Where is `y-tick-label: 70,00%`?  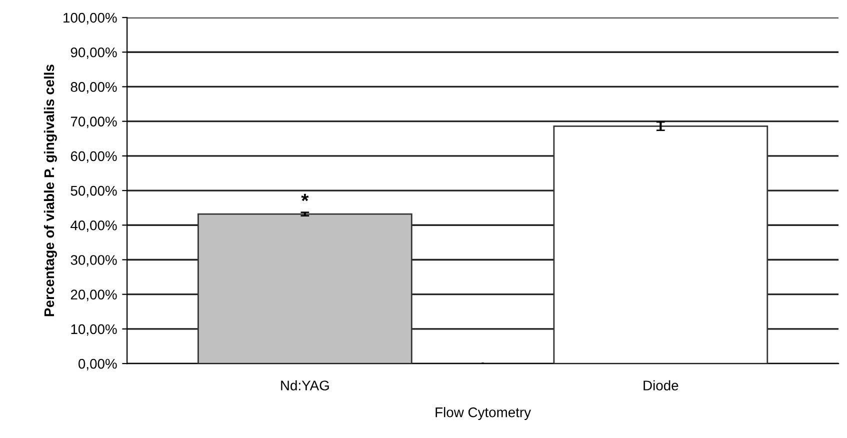 y-tick-label: 70,00% is located at coordinates (93, 122).